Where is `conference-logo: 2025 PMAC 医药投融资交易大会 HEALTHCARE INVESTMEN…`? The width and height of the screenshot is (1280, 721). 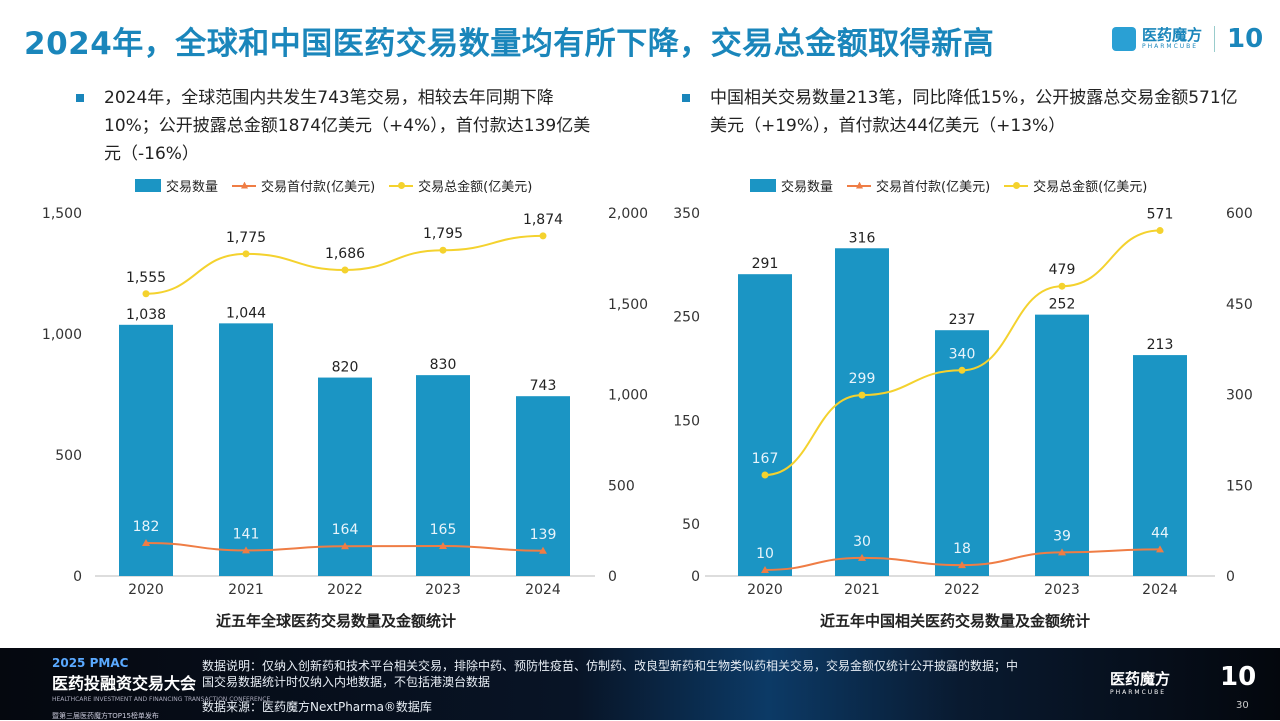
conference-logo: 2025 PMAC 医药投融资交易大会 HEALTHCARE INVESTMEN… is located at coordinates (161, 688).